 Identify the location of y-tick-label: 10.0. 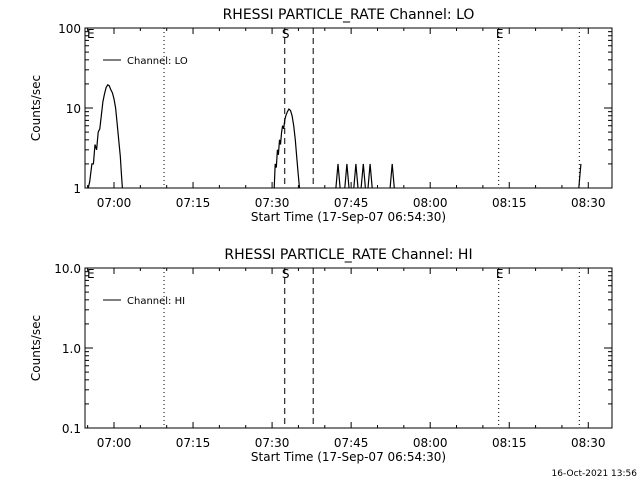
(67, 269).